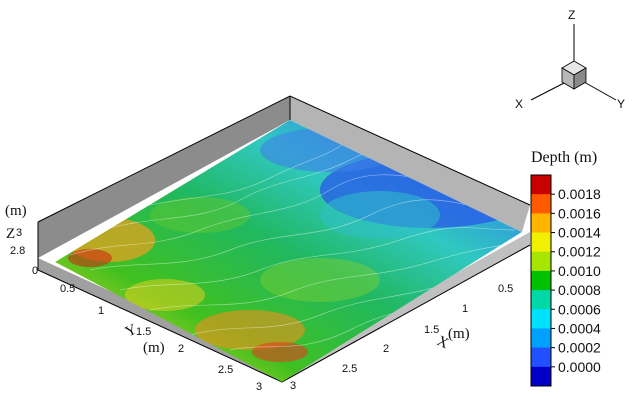 The height and width of the screenshot is (397, 644). I want to click on legend-tick-label: 0.0008, so click(579, 290).